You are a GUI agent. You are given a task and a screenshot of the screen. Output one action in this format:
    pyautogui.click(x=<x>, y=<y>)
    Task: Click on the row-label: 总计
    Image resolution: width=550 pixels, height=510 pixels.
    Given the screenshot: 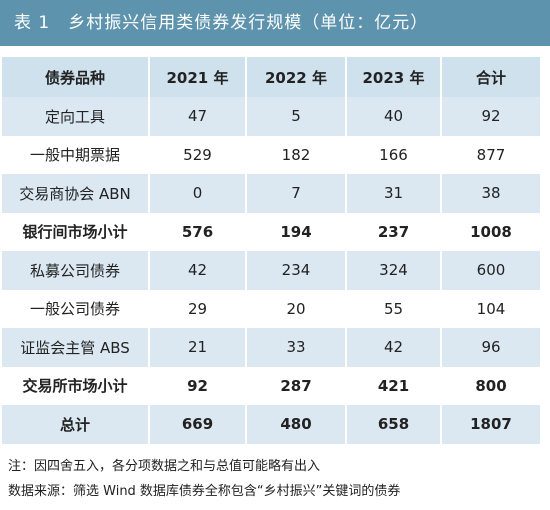 What is the action you would take?
    pyautogui.click(x=75, y=424)
    